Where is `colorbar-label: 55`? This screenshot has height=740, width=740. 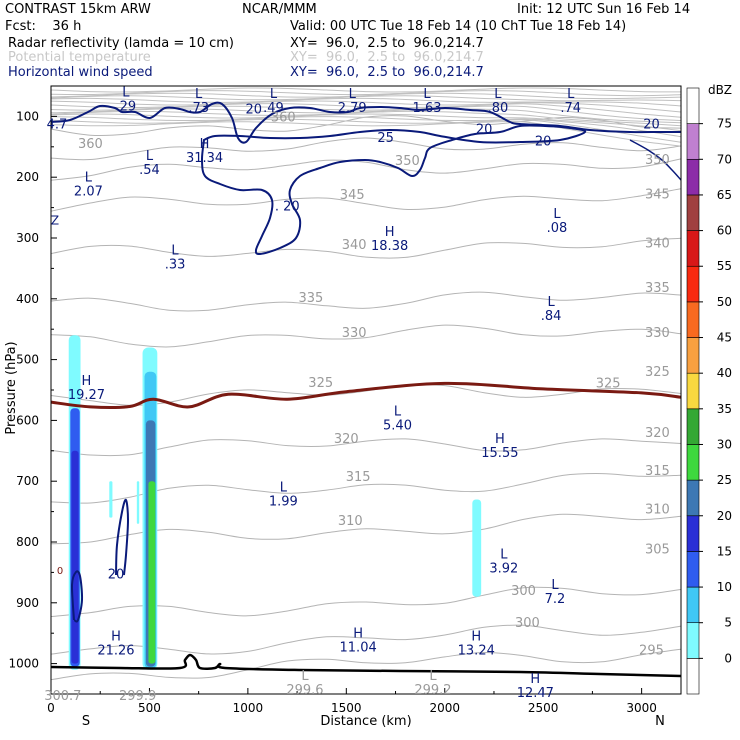
colorbar-label: 55 is located at coordinates (724, 266).